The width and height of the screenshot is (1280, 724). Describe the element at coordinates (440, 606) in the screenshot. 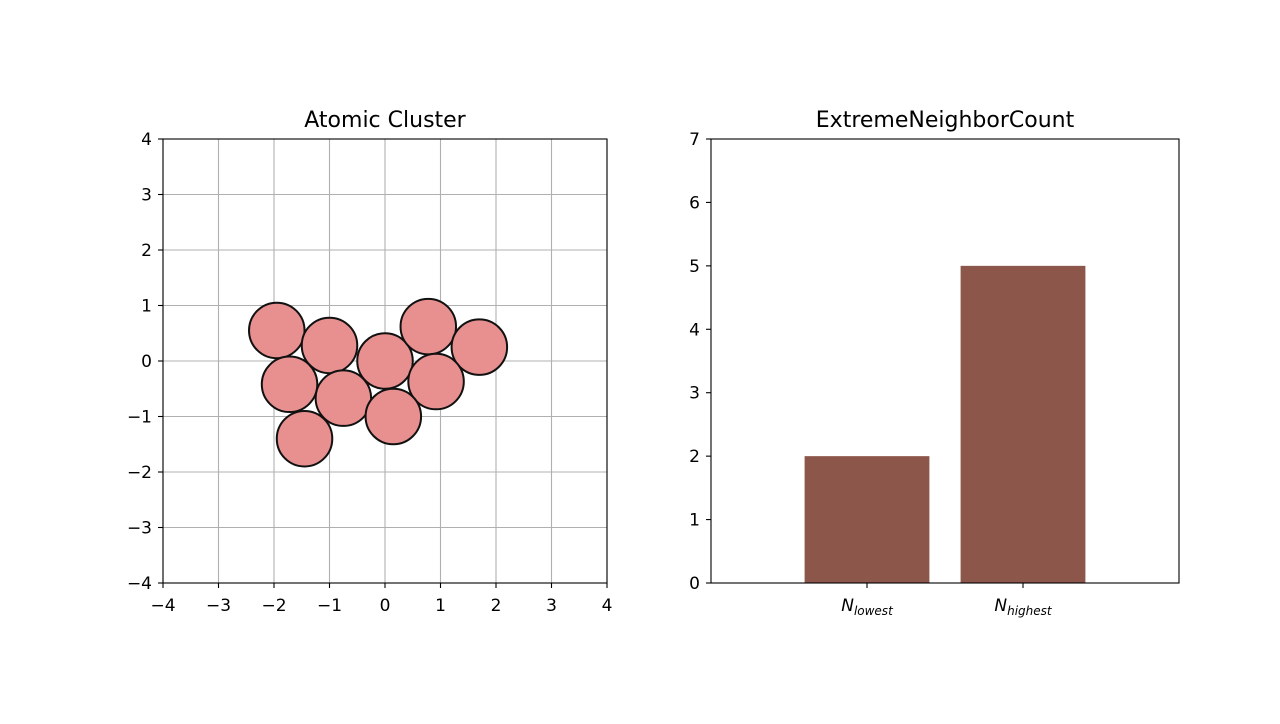

I see `x-tick-label: 1` at that location.